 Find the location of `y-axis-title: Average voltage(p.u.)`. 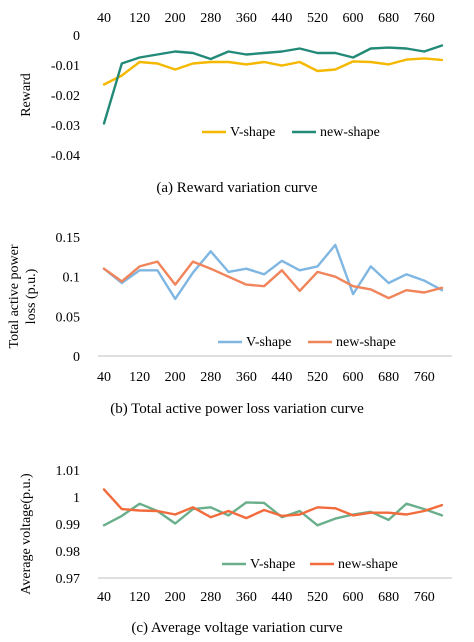

y-axis-title: Average voltage(p.u.) is located at coordinates (26, 534).